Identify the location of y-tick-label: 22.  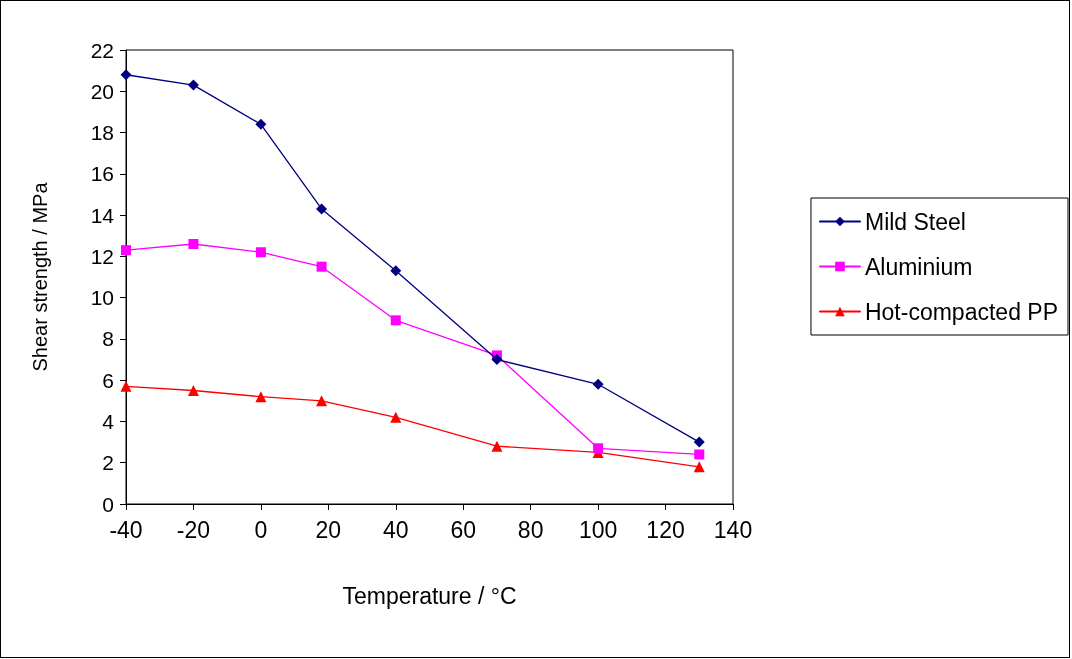
(102, 50).